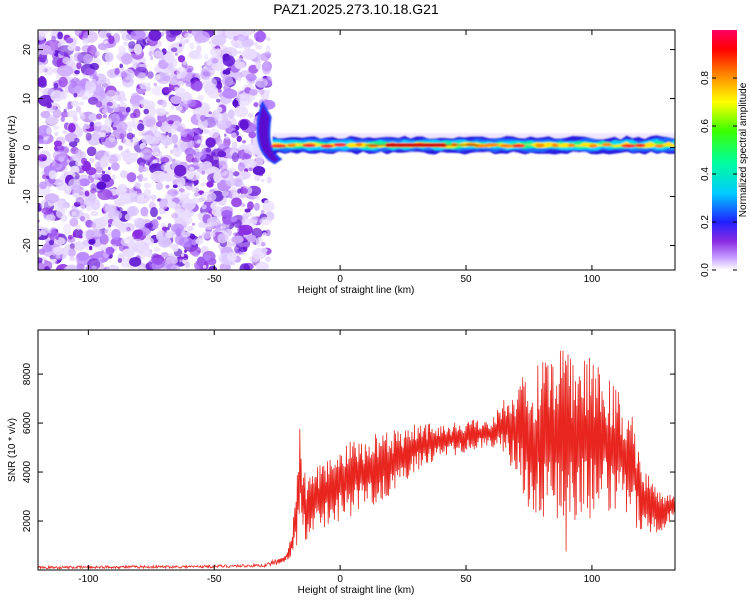  Describe the element at coordinates (356, 290) in the screenshot. I see `heatmap-x-axis-label: Height of straight line (km)` at that location.